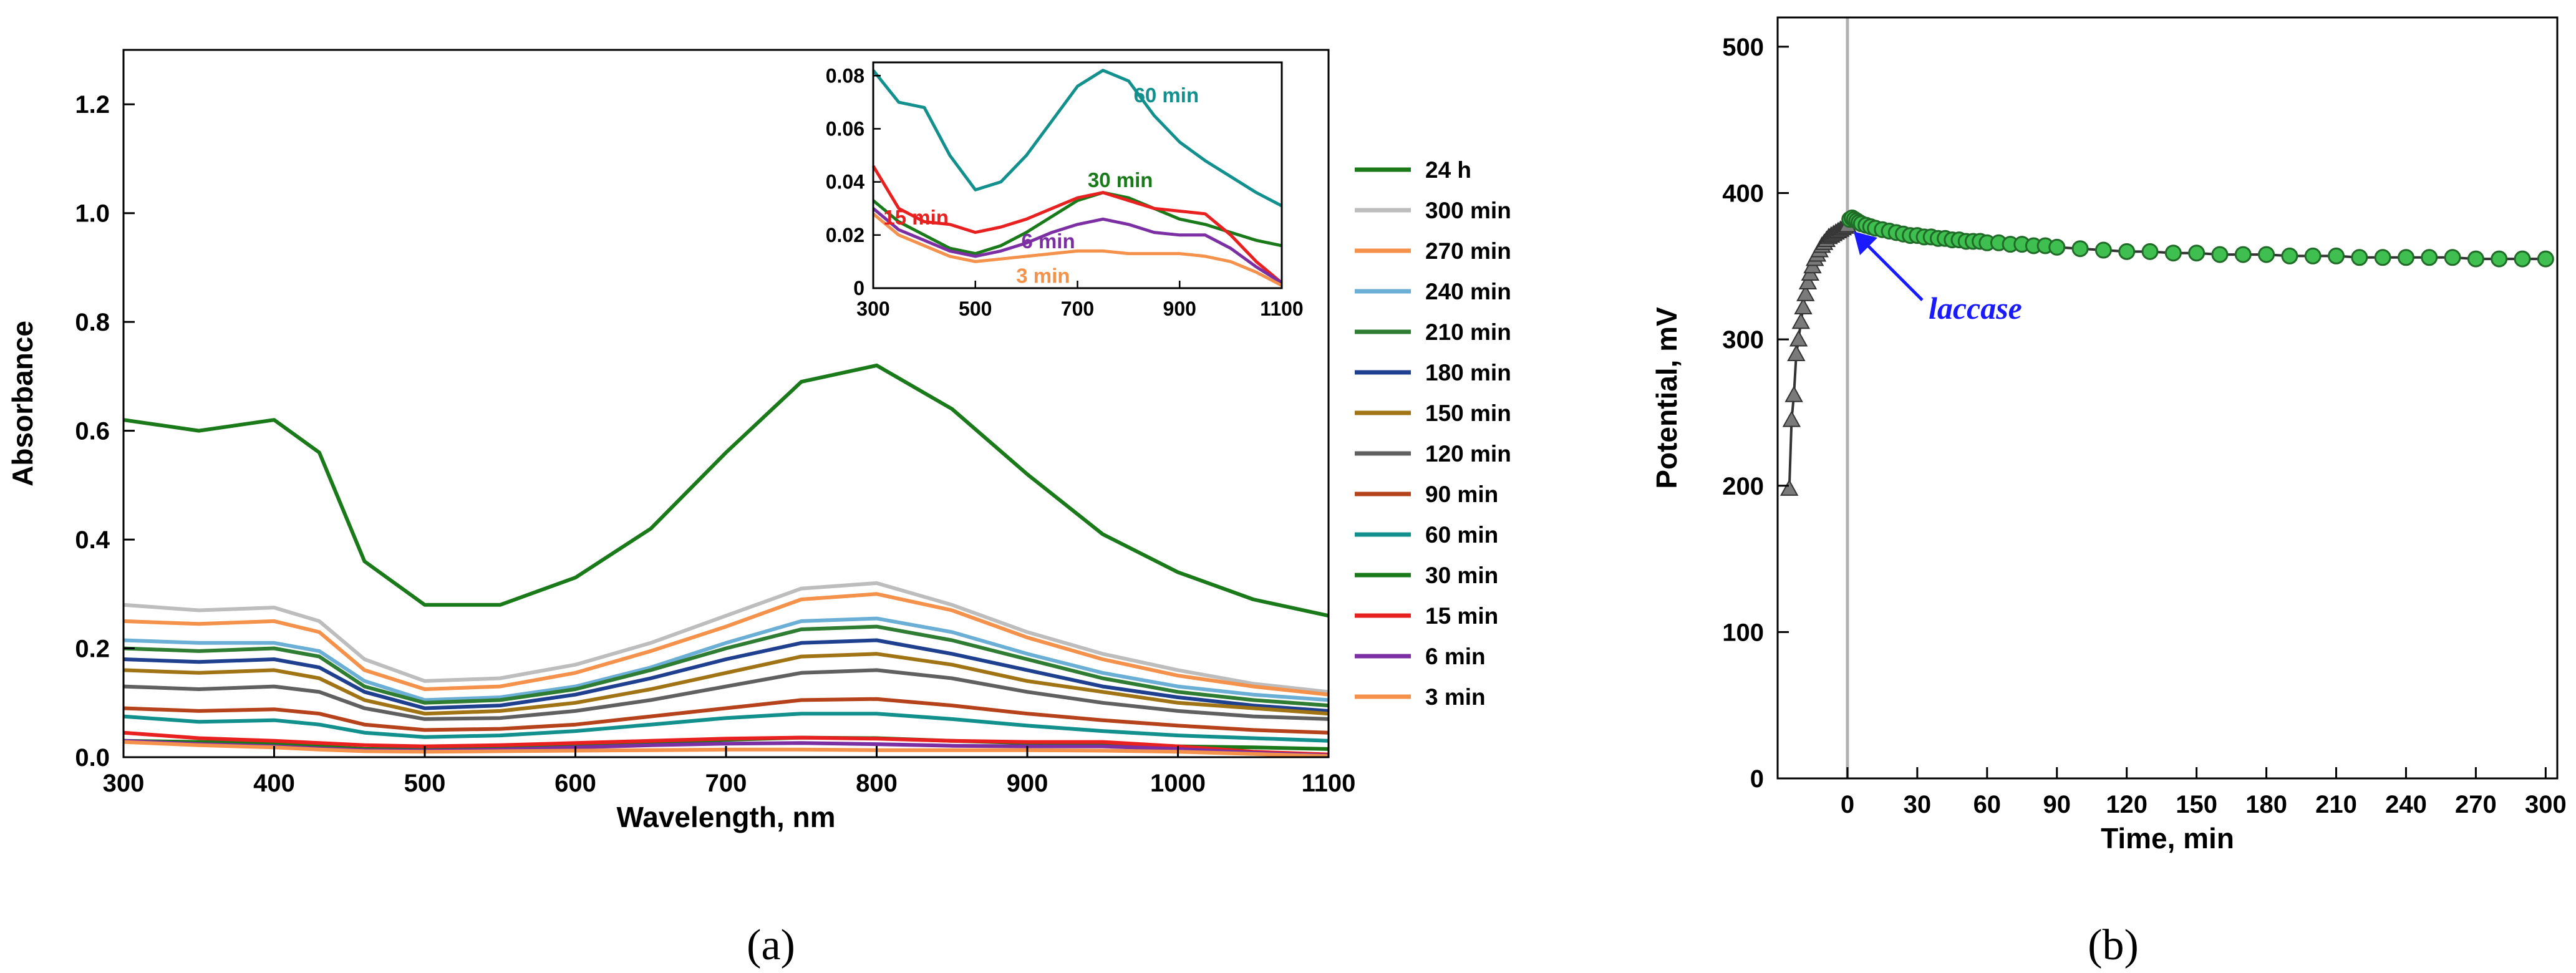 This screenshot has width=2576, height=973. Describe the element at coordinates (2196, 804) in the screenshot. I see `plot-b-x-tick-label: 150` at that location.